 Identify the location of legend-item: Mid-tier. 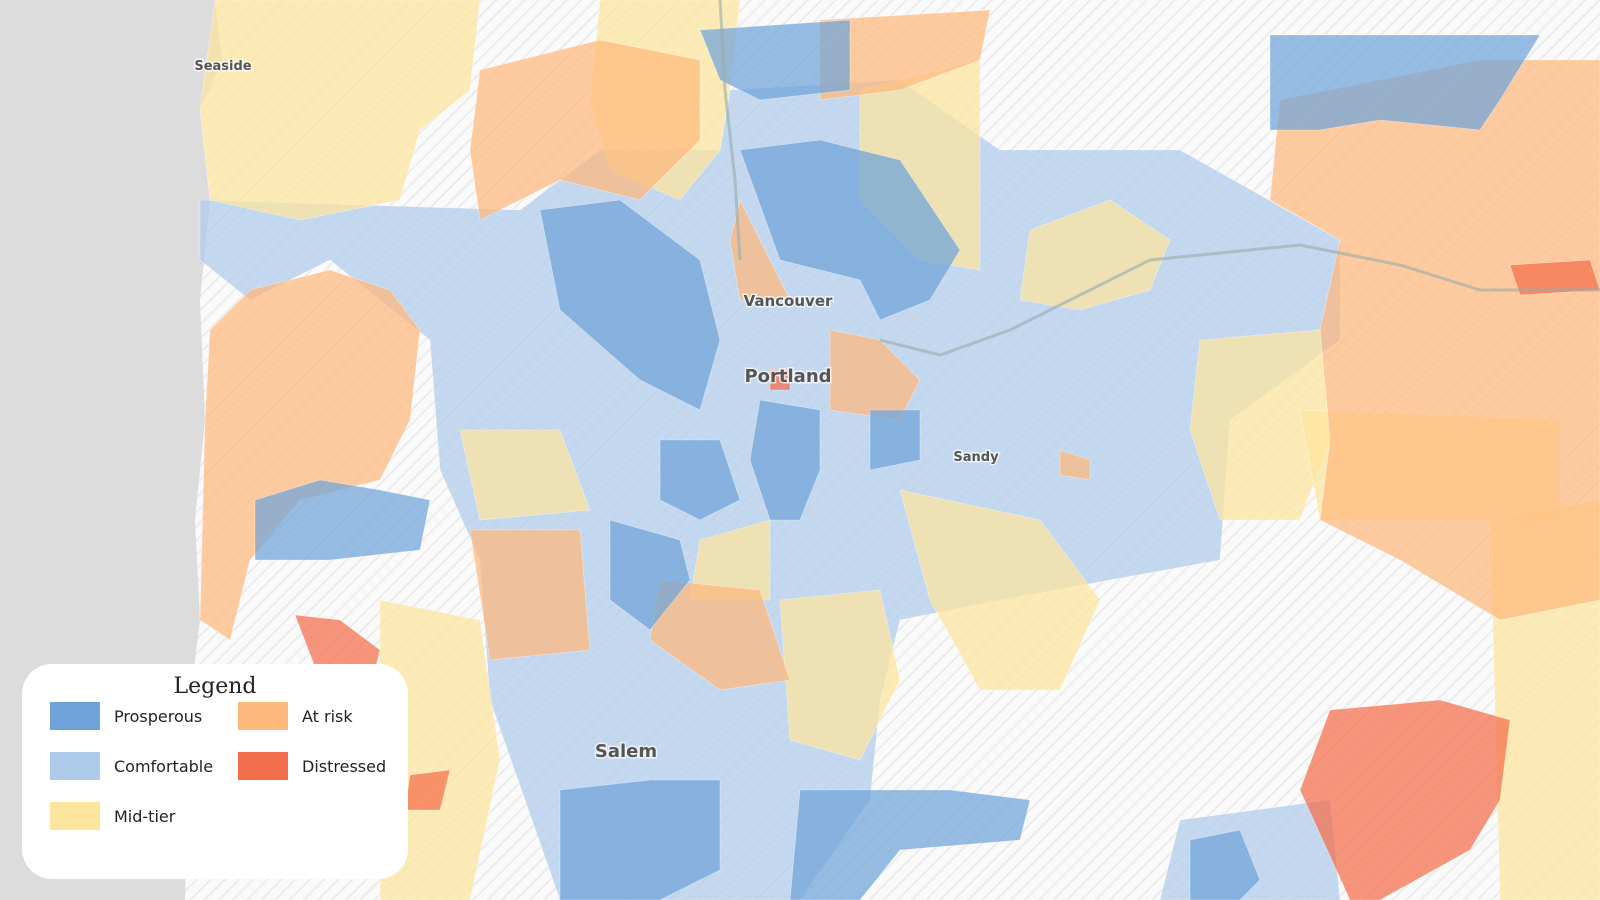
(112, 816).